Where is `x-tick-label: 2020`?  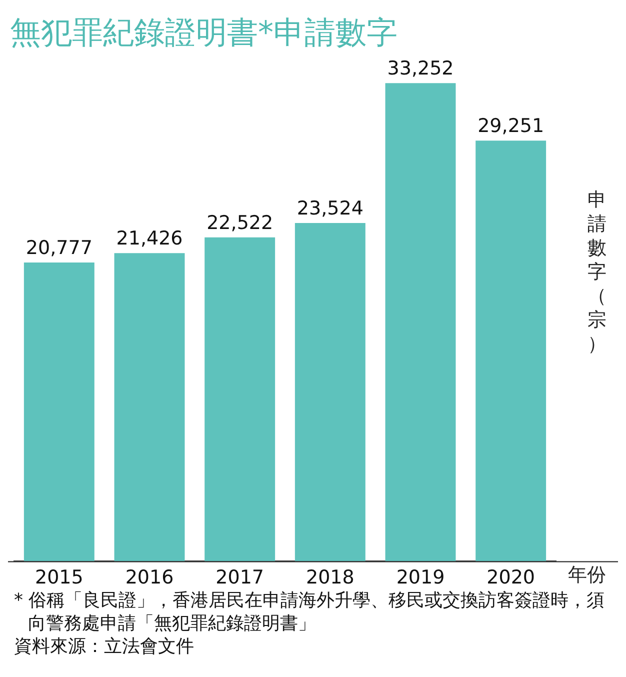 x-tick-label: 2020 is located at coordinates (511, 577).